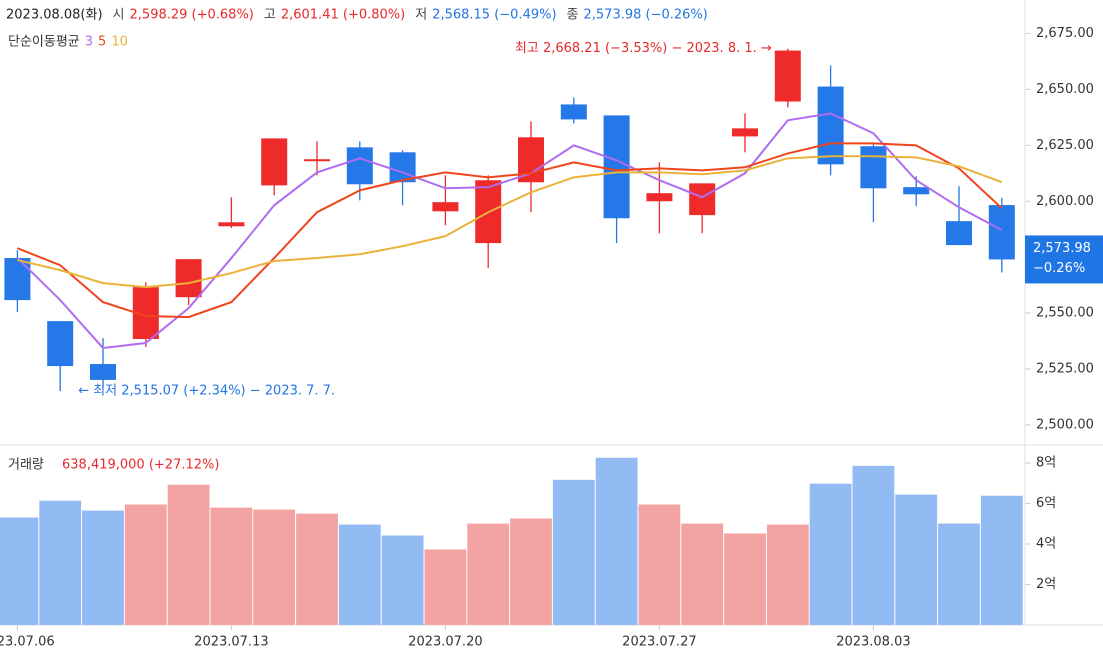 The height and width of the screenshot is (657, 1103). Describe the element at coordinates (44, 42) in the screenshot. I see `legend-title: 단순이동평균` at that location.